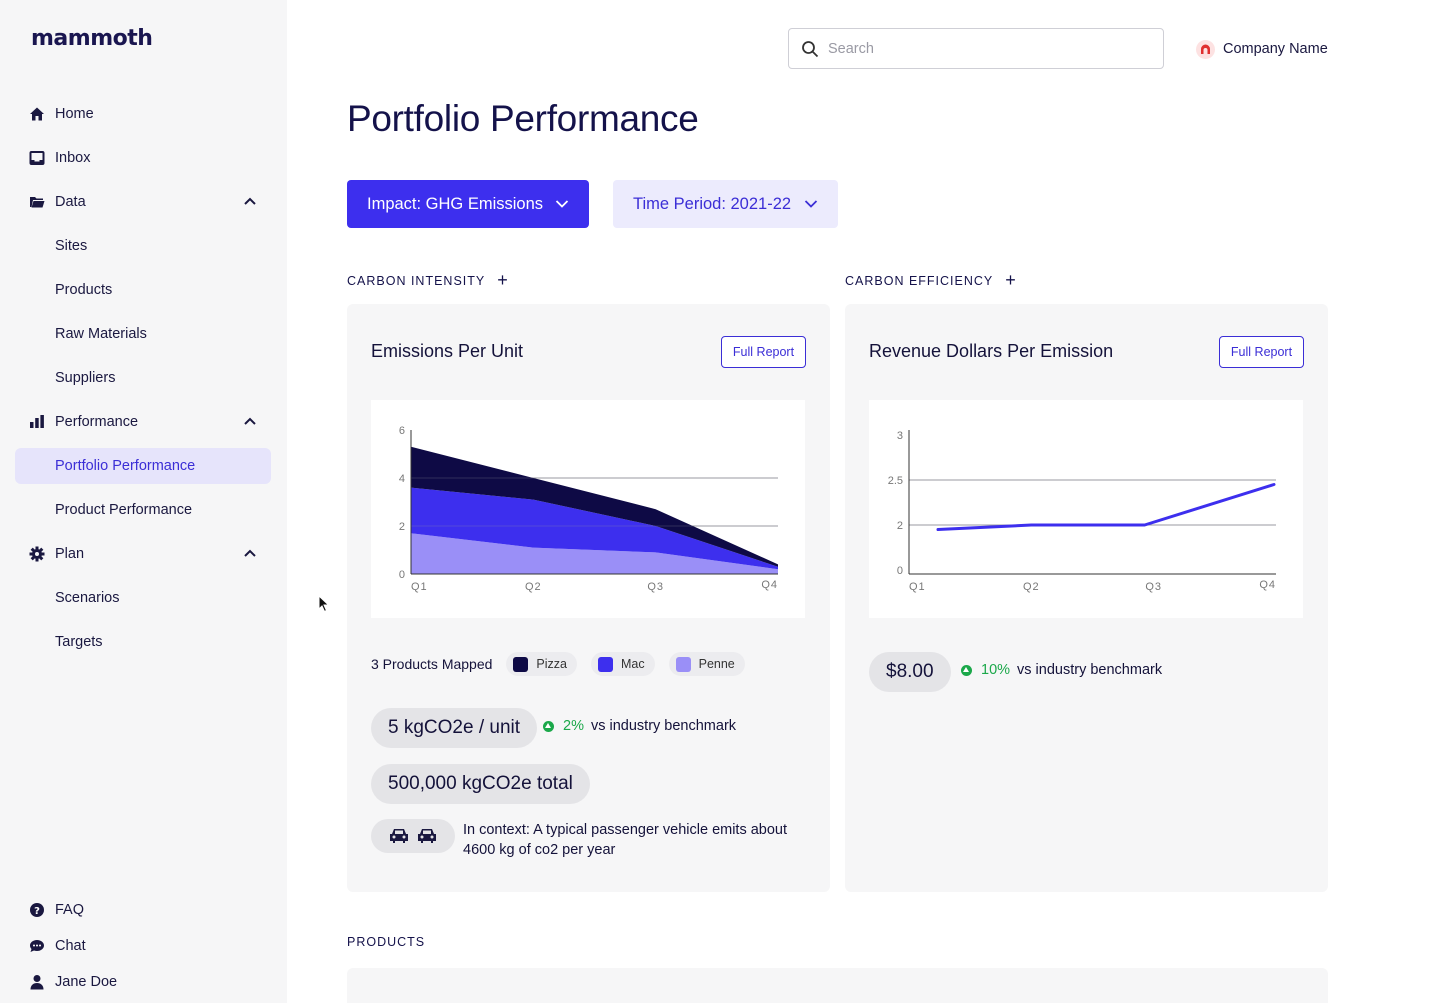 Image resolution: width=1440 pixels, height=1003 pixels. Describe the element at coordinates (455, 203) in the screenshot. I see `impact-dropdown-label: Impact: GHG Emissions` at that location.